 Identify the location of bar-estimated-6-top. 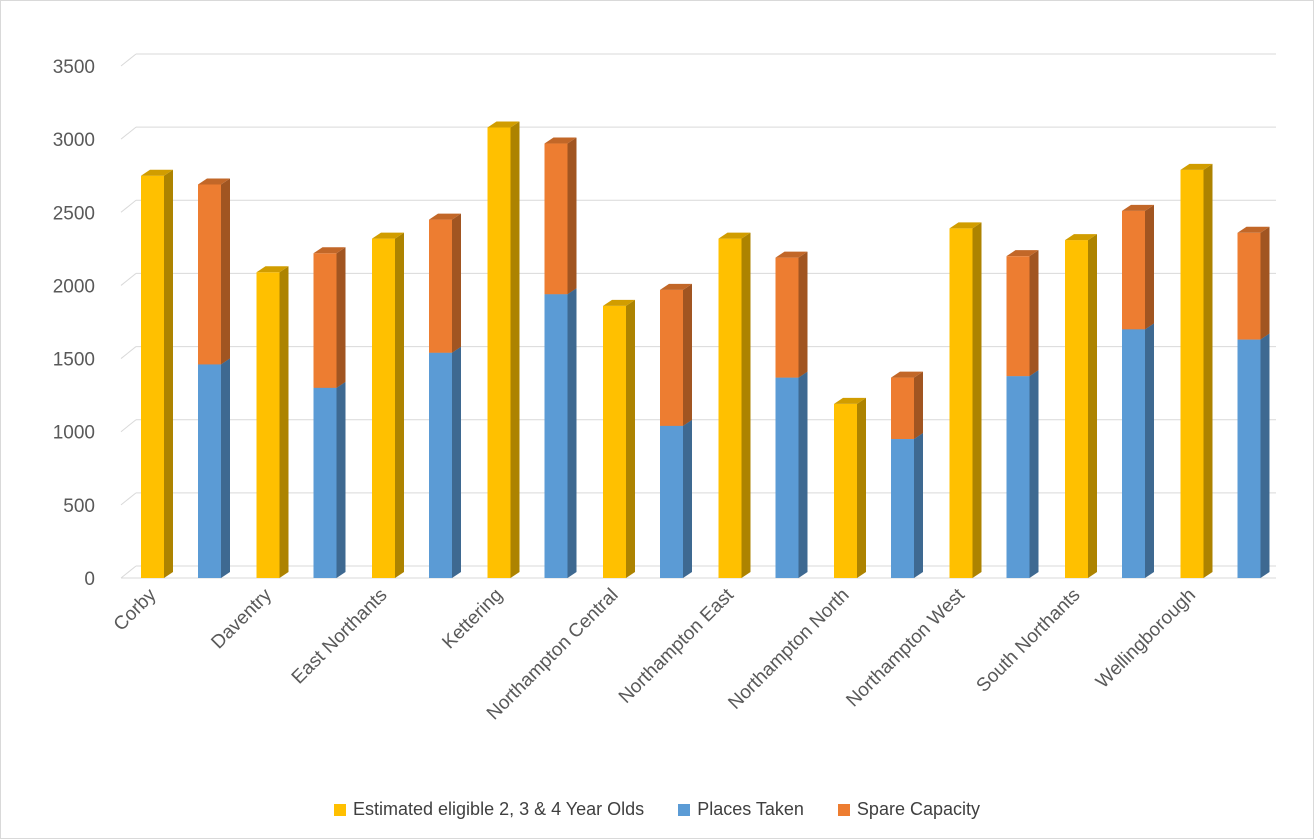
(850, 400).